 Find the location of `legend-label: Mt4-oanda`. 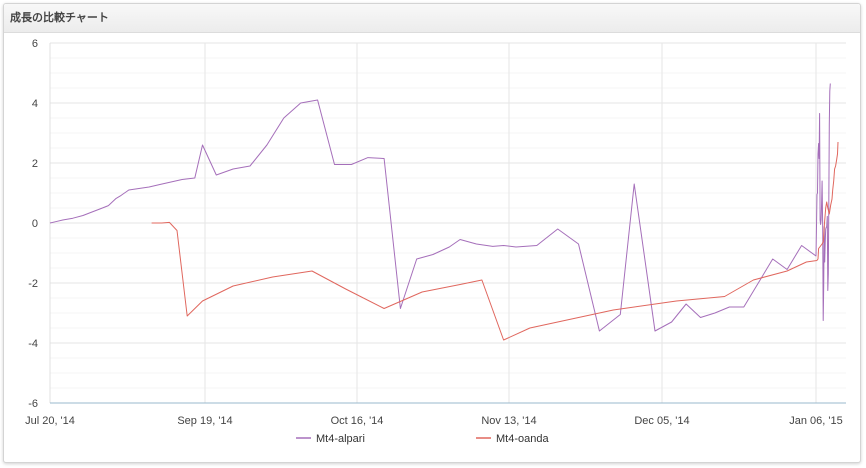

legend-label: Mt4-oanda is located at coordinates (522, 439).